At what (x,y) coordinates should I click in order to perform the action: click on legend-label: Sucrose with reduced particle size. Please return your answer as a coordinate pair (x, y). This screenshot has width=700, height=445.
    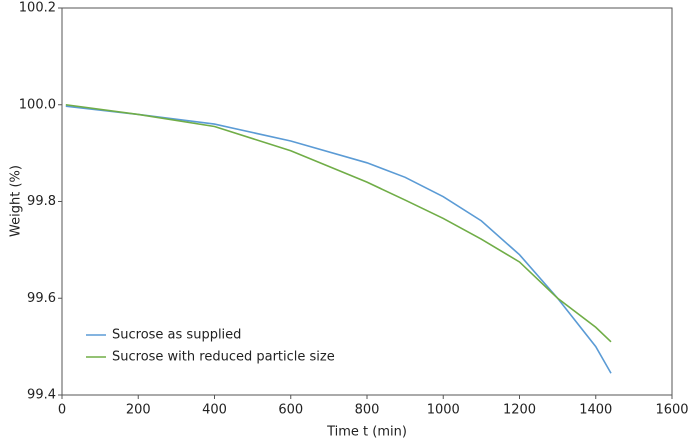
    Looking at the image, I should click on (223, 357).